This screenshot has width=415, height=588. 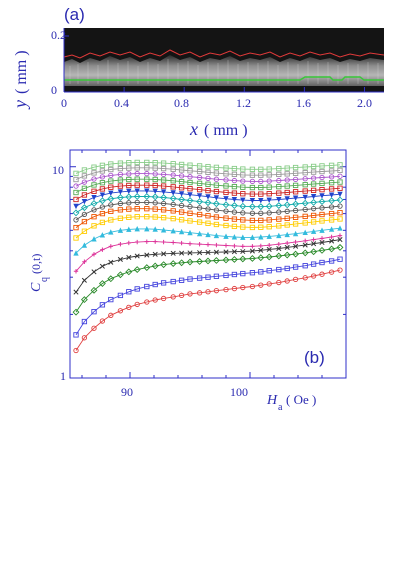 I want to click on x-axis-var: x, so click(x=193, y=129).